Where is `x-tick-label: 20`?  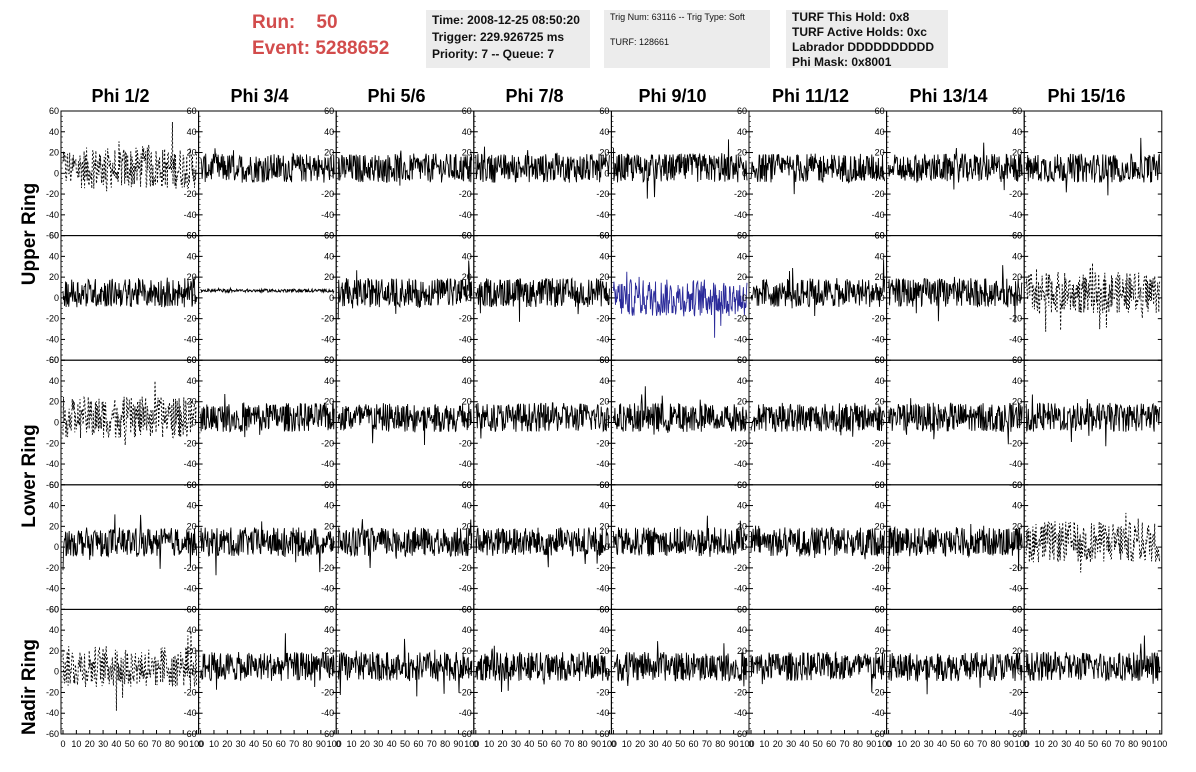 x-tick-label: 20 is located at coordinates (365, 744).